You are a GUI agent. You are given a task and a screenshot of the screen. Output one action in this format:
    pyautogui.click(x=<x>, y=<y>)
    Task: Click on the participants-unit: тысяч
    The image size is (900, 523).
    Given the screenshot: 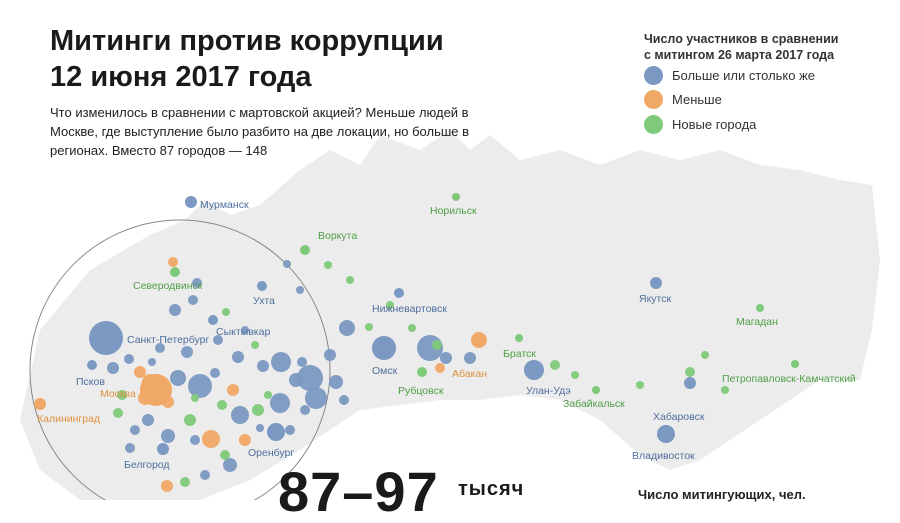 What is the action you would take?
    pyautogui.click(x=491, y=489)
    